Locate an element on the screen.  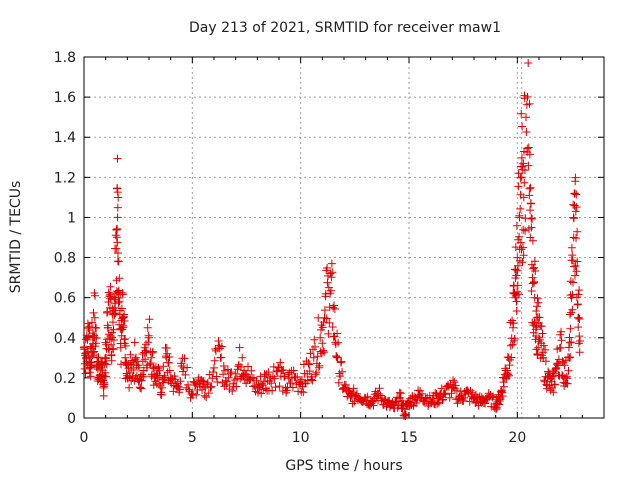
x-tick-label: 0 is located at coordinates (84, 438).